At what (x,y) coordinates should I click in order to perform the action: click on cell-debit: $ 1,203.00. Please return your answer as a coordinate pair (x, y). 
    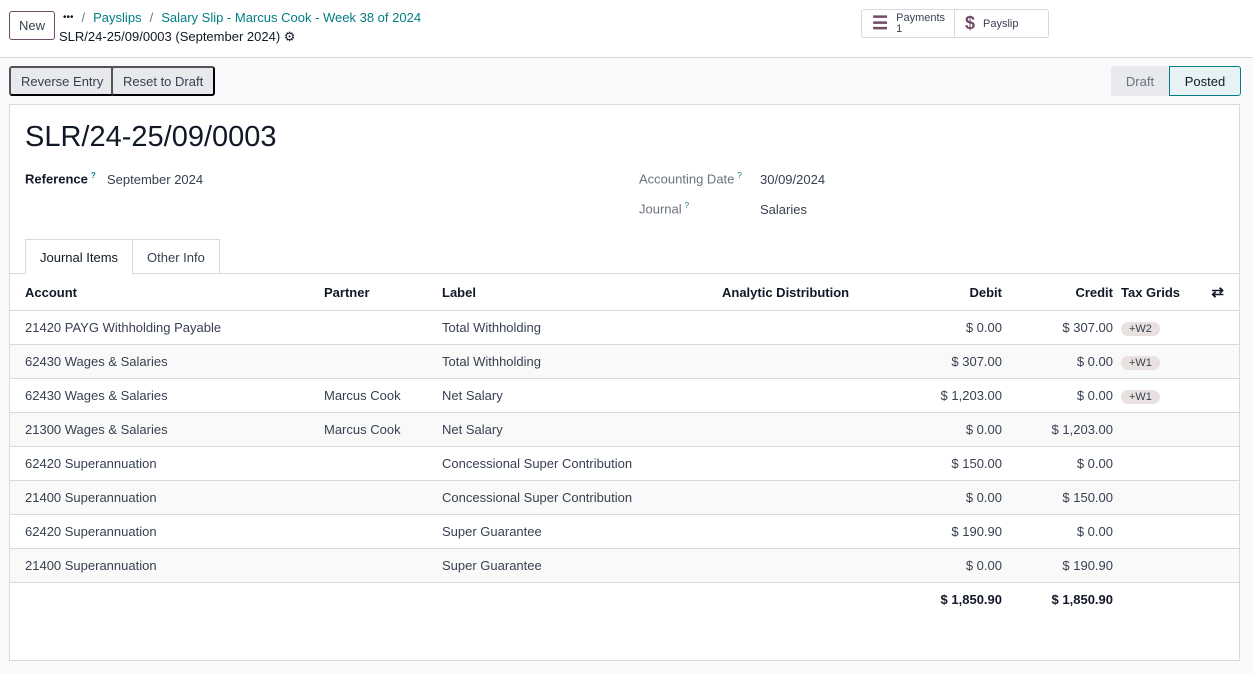
    Looking at the image, I should click on (952, 395).